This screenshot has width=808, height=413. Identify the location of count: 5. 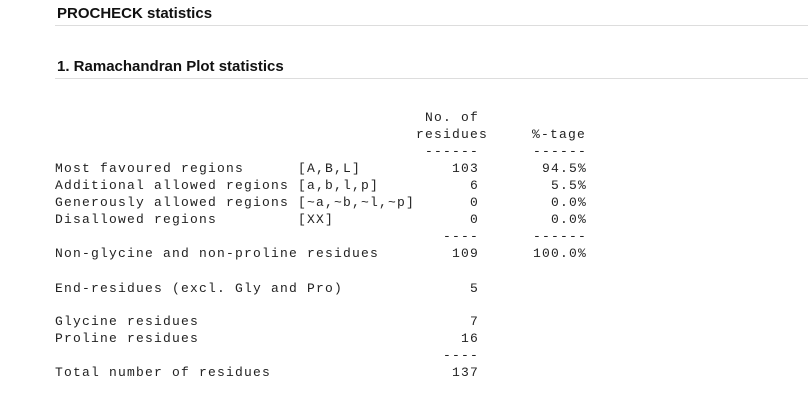
(474, 288).